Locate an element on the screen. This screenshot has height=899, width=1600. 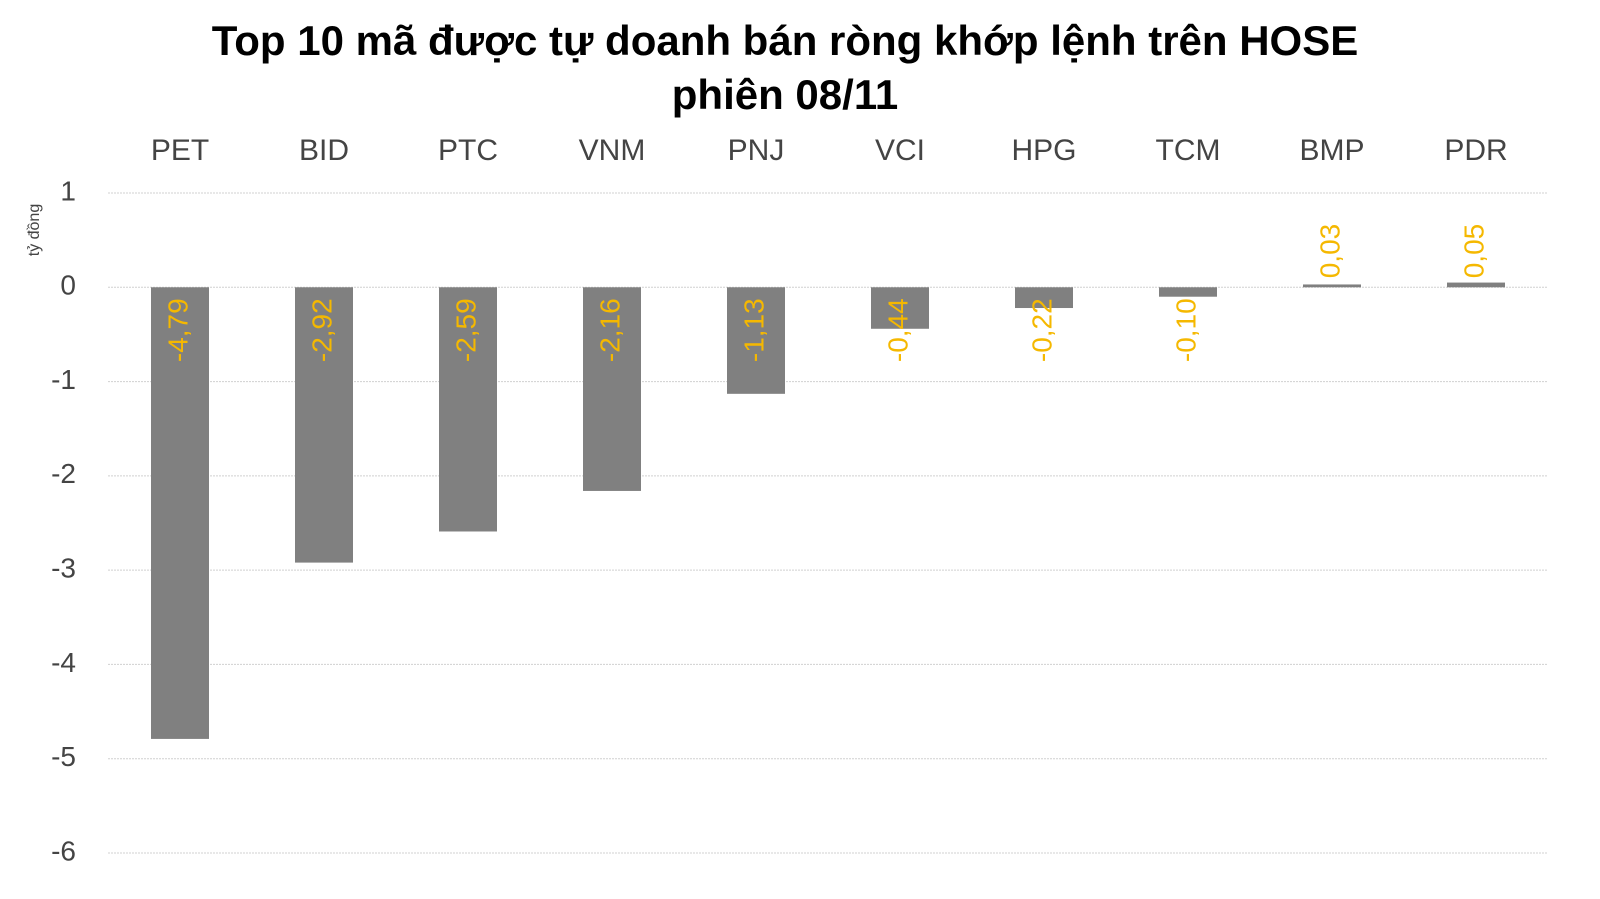
y-tick-label: -3 is located at coordinates (63, 568).